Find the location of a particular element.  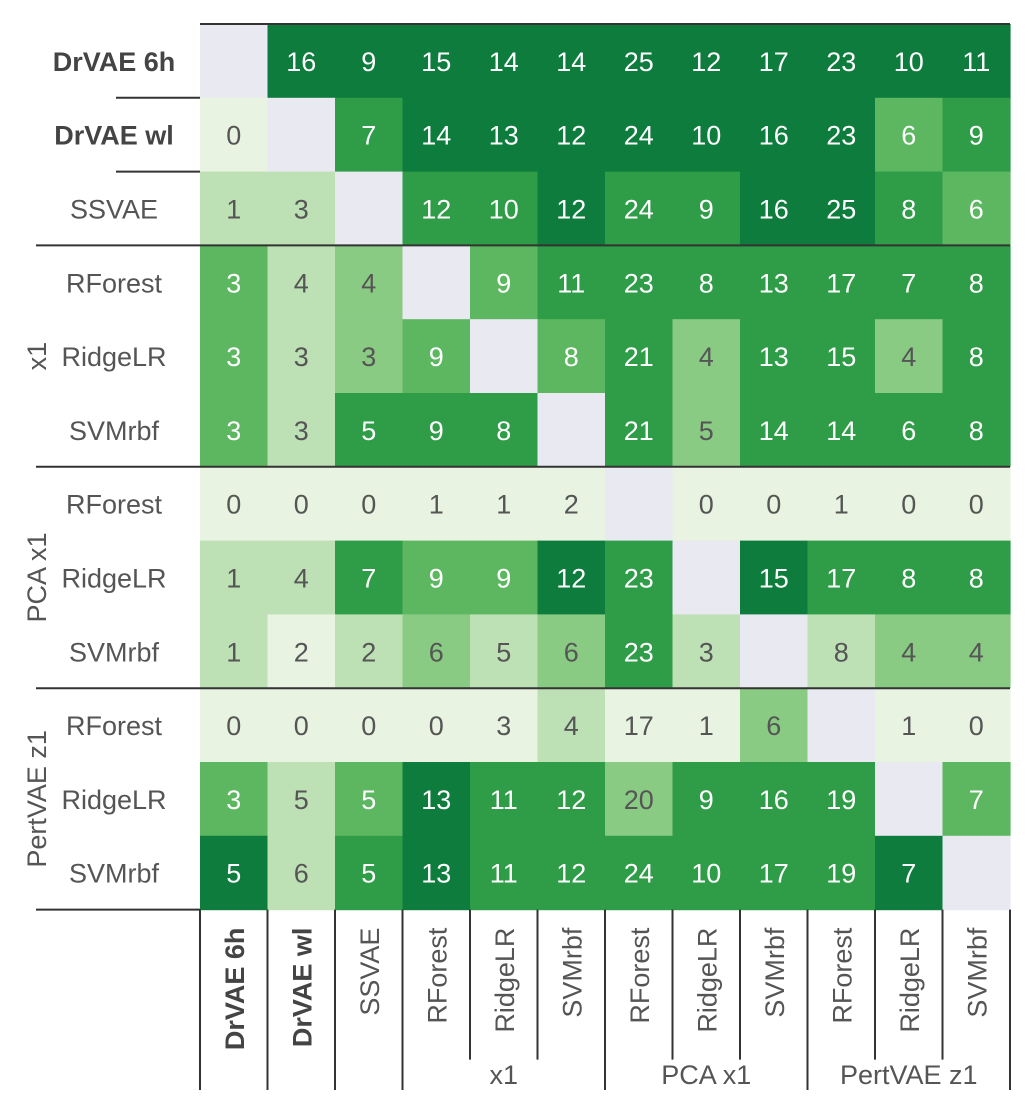

column-group-label: x1 is located at coordinates (503, 1075).